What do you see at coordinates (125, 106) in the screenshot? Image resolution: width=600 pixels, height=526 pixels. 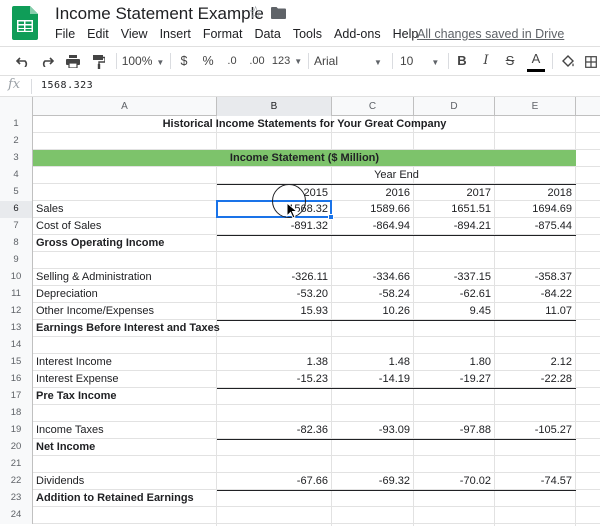 I see `column-header-a: A` at bounding box center [125, 106].